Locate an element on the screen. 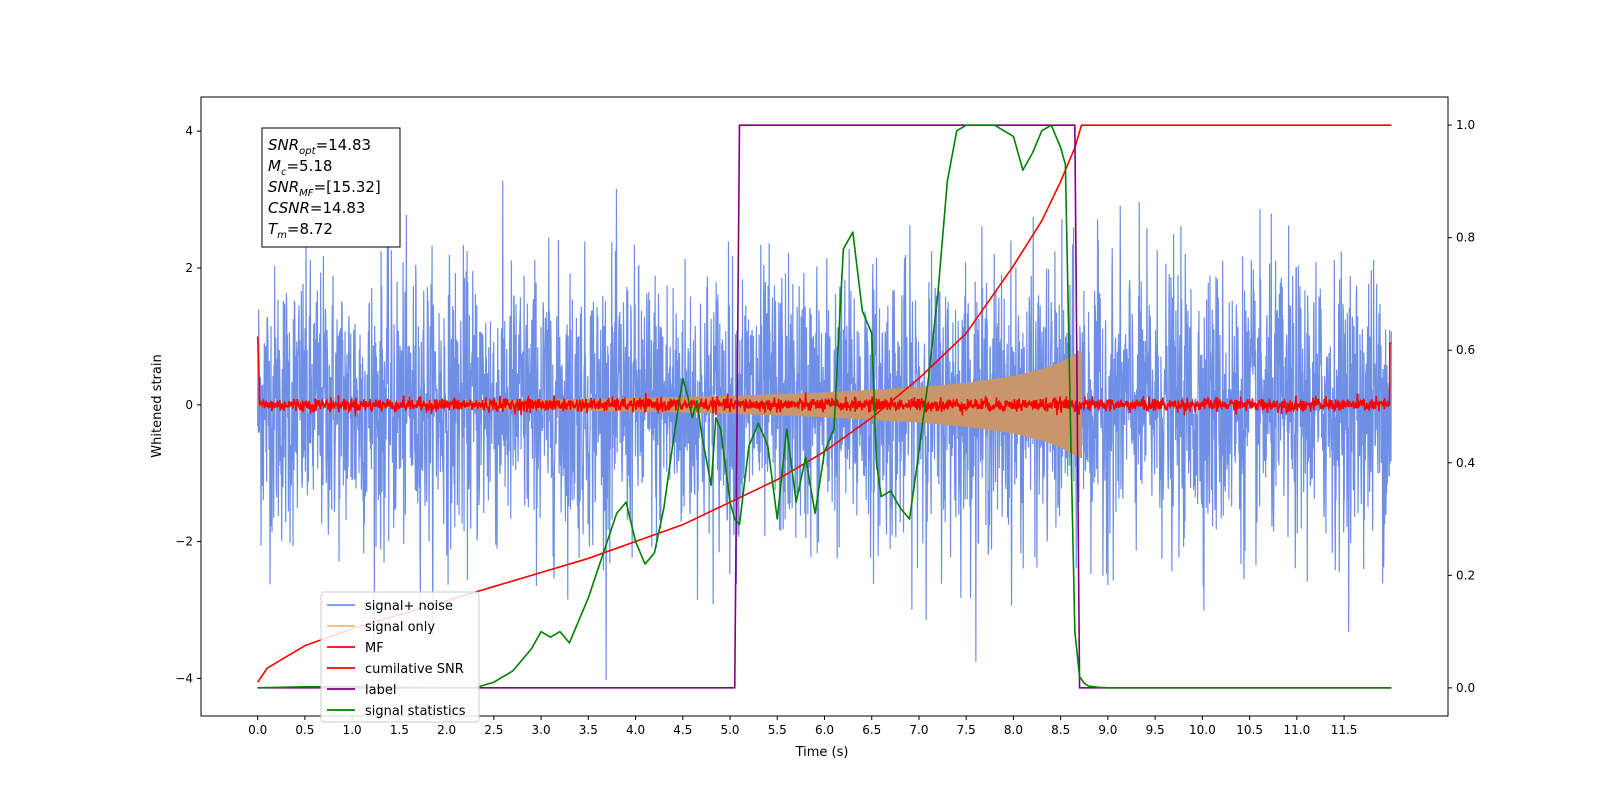  x-tick-label: 7.0 is located at coordinates (918, 730).